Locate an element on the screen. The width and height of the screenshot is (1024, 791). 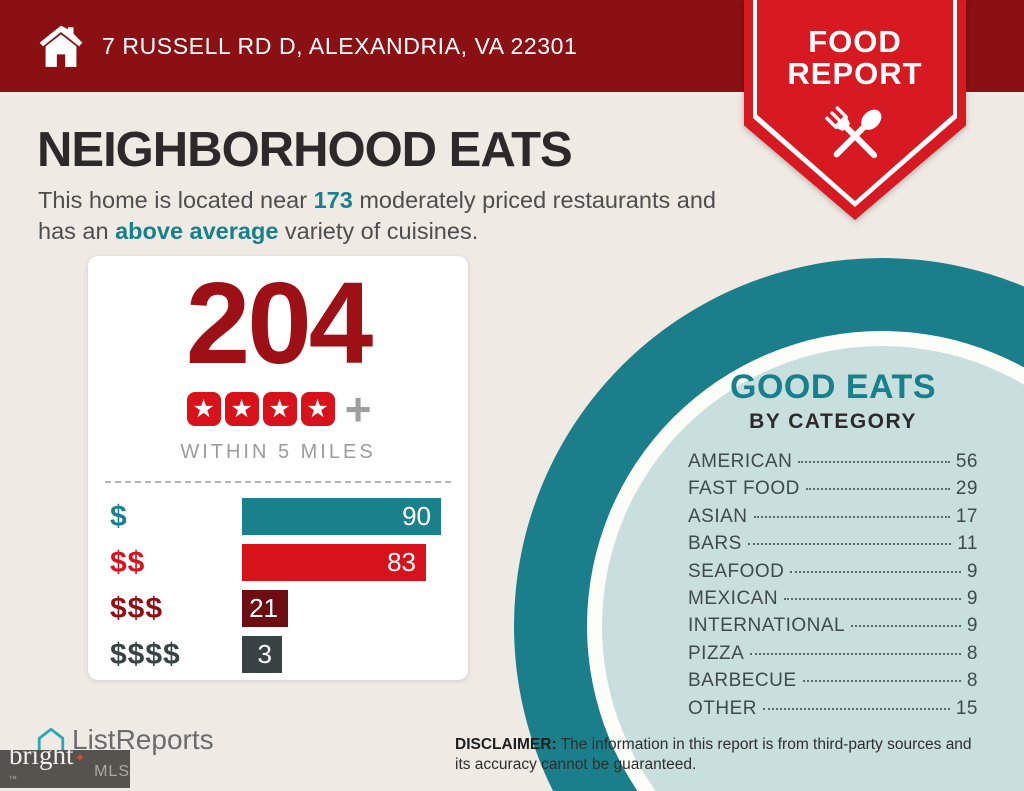
badge-title-line1: FOOD is located at coordinates (855, 41).